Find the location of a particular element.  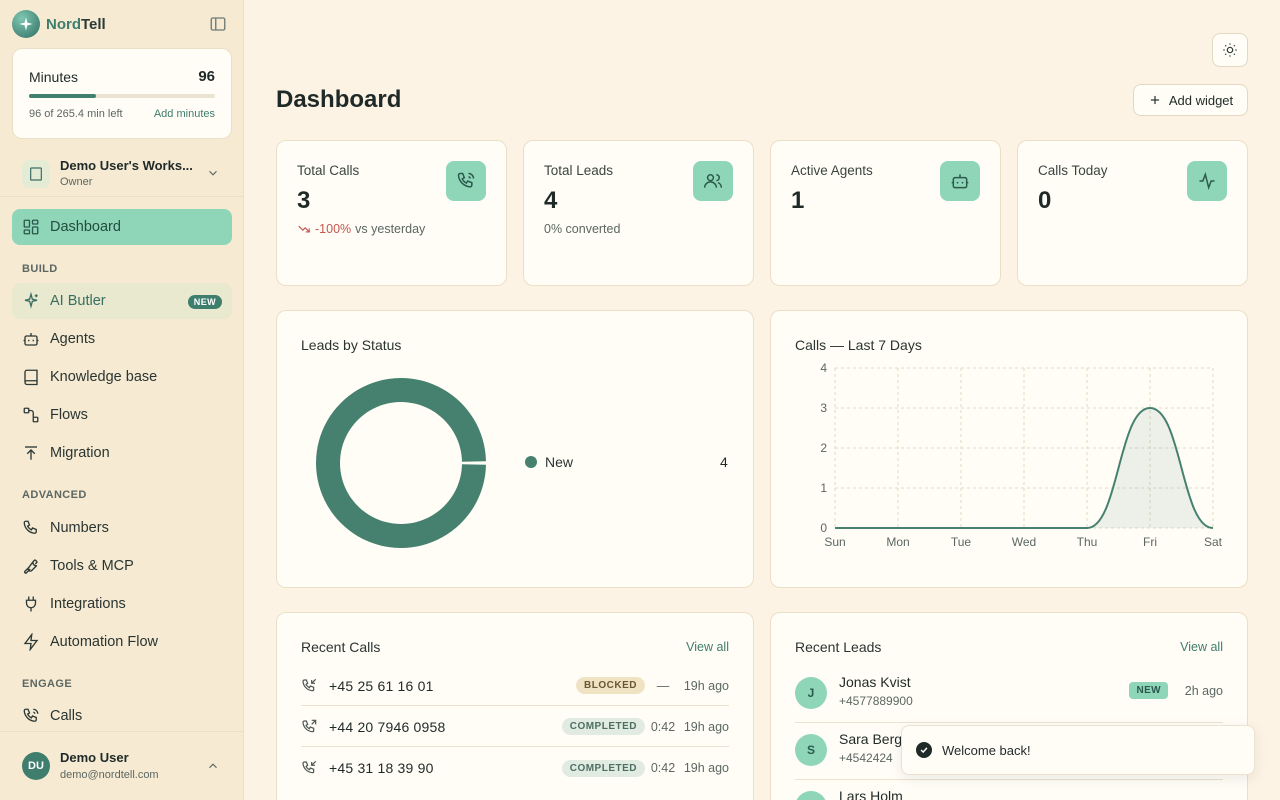

stat-sub-text: 0% converted is located at coordinates (582, 229).